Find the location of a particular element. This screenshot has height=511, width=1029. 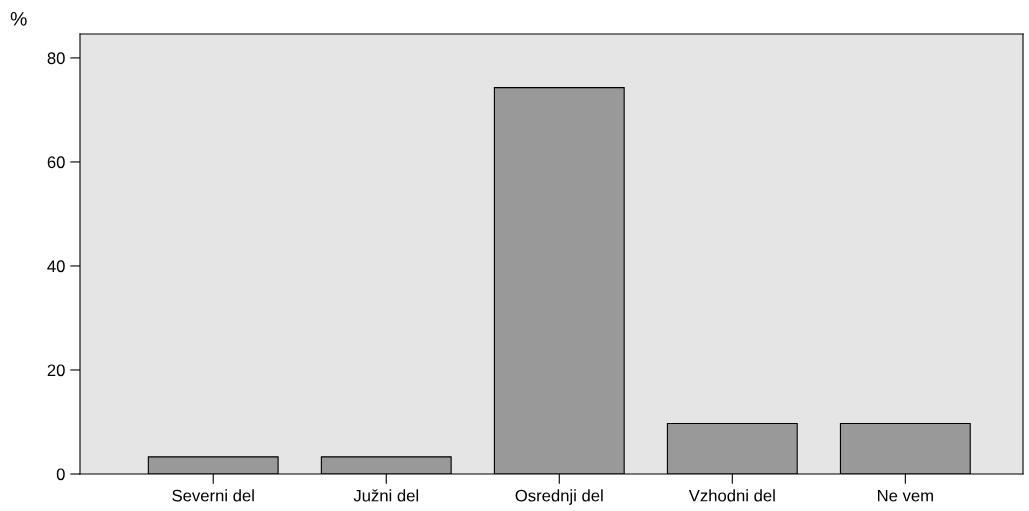

x-tick-label: Osrednji del is located at coordinates (559, 497).